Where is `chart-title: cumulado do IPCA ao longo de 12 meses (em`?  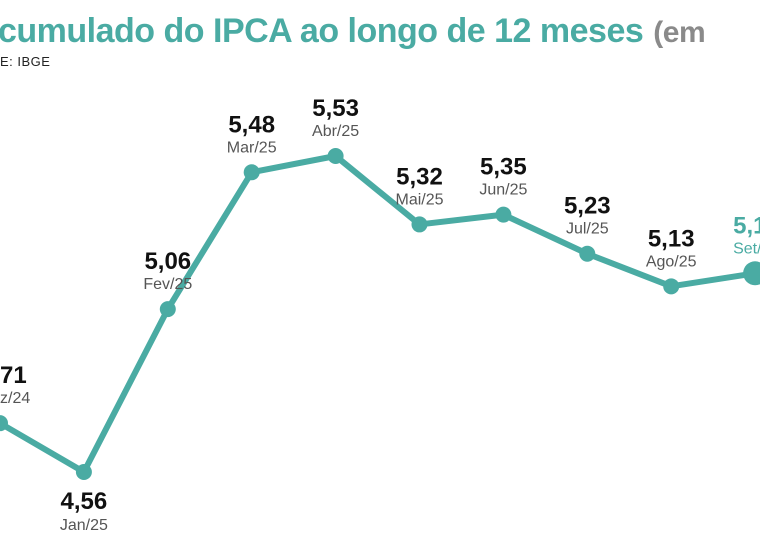
chart-title: cumulado do IPCA ao longo de 12 meses (em is located at coordinates (353, 31).